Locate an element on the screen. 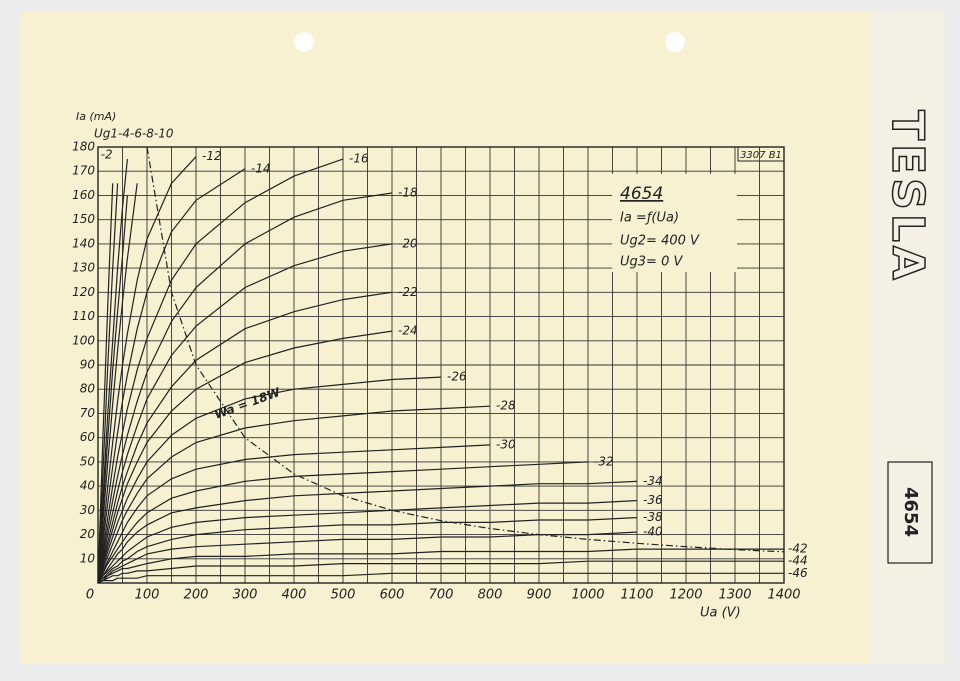 Image resolution: width=960 pixels, height=681 pixels. y-axis-label: Ia (mA) is located at coordinates (96, 116).